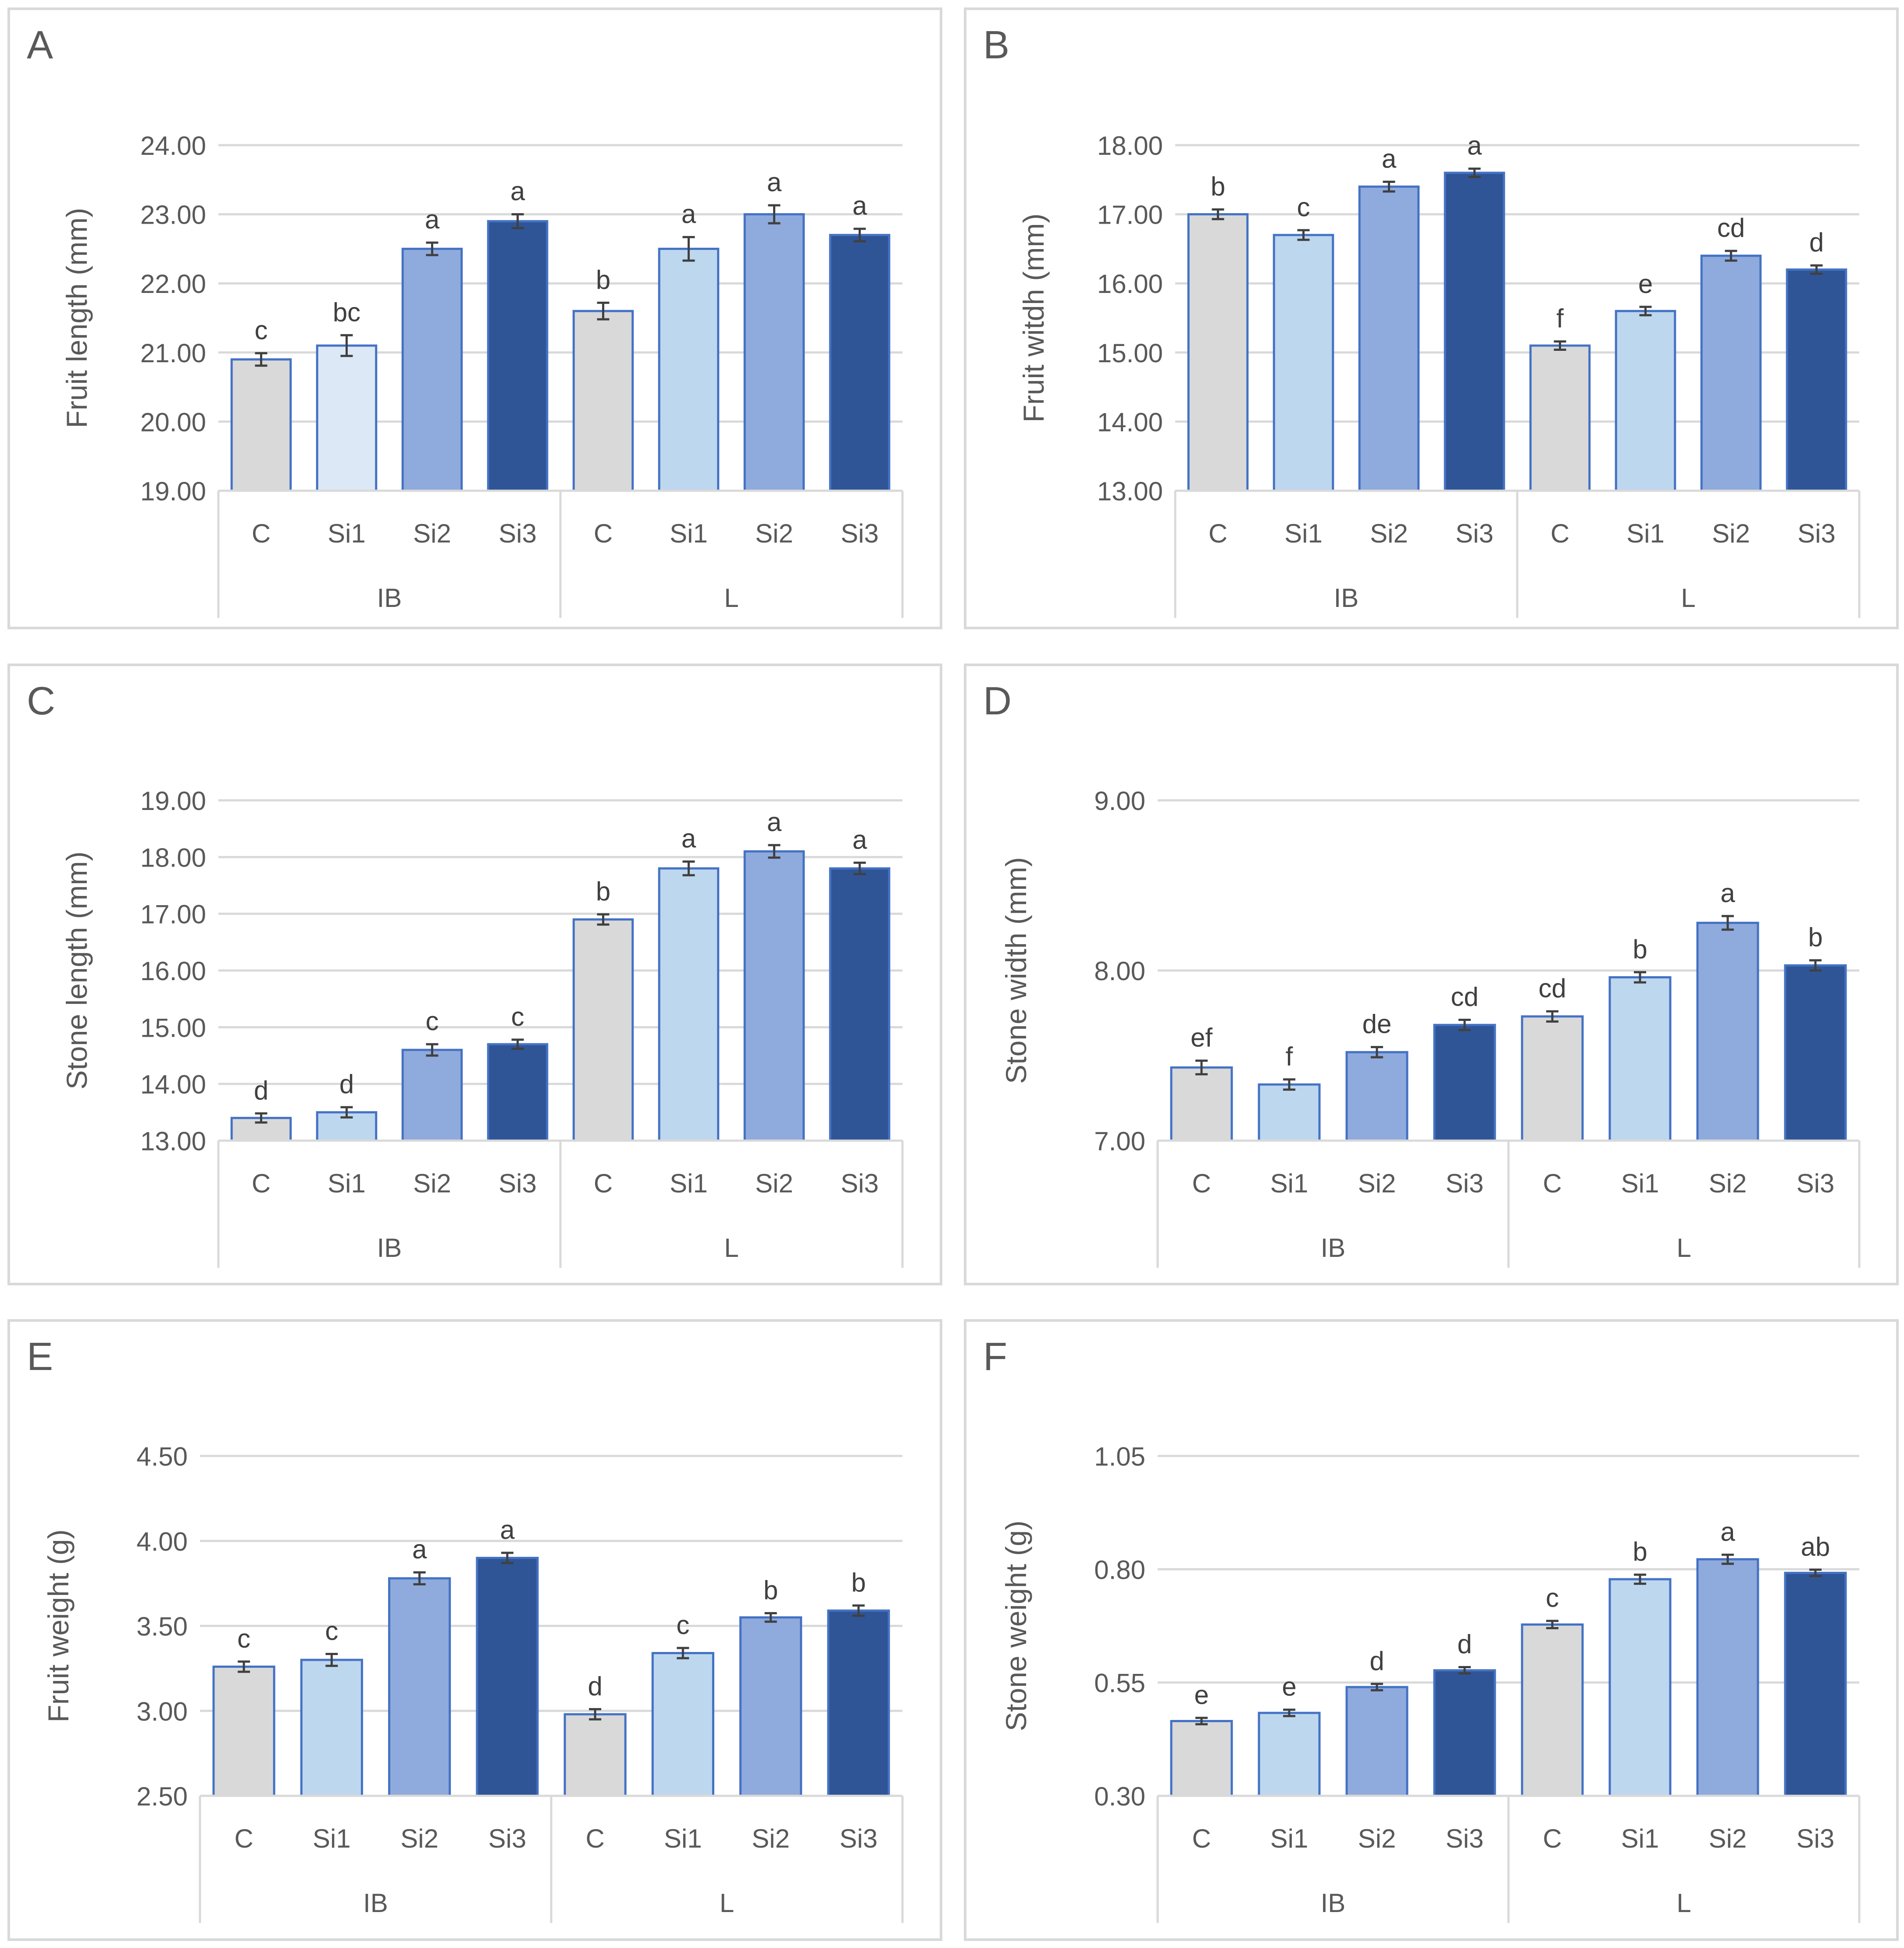 The width and height of the screenshot is (1904, 1948). Describe the element at coordinates (346, 312) in the screenshot. I see `significance-letter: bc` at that location.